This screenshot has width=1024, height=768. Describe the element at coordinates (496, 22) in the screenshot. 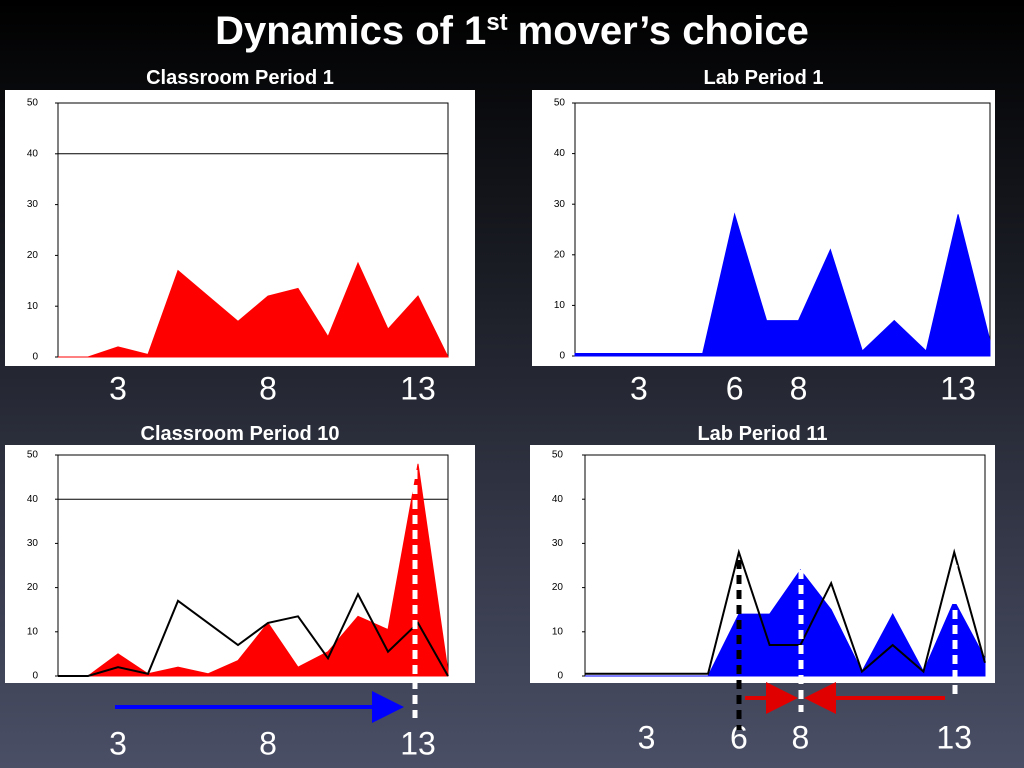

I see `title-sup: st` at that location.